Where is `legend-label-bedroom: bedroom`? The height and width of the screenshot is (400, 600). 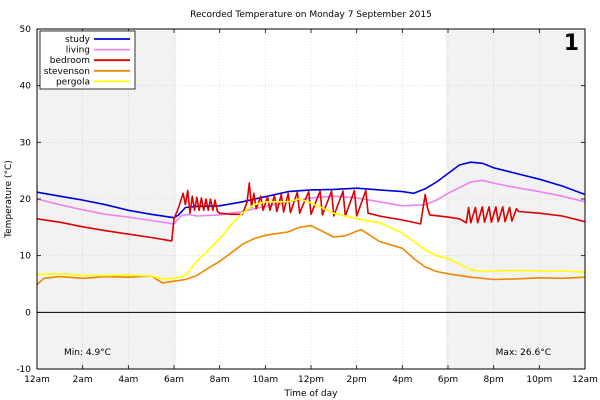
legend-label-bedroom: bedroom is located at coordinates (70, 61).